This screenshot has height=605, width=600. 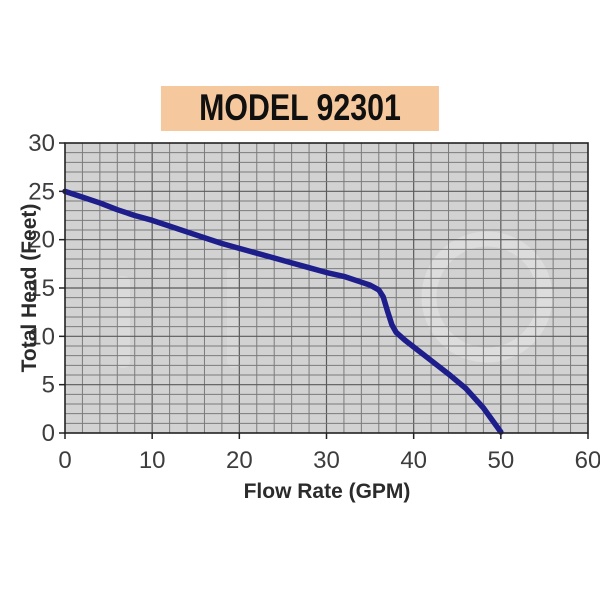 I want to click on x-tick-label: 60, so click(x=587, y=460).